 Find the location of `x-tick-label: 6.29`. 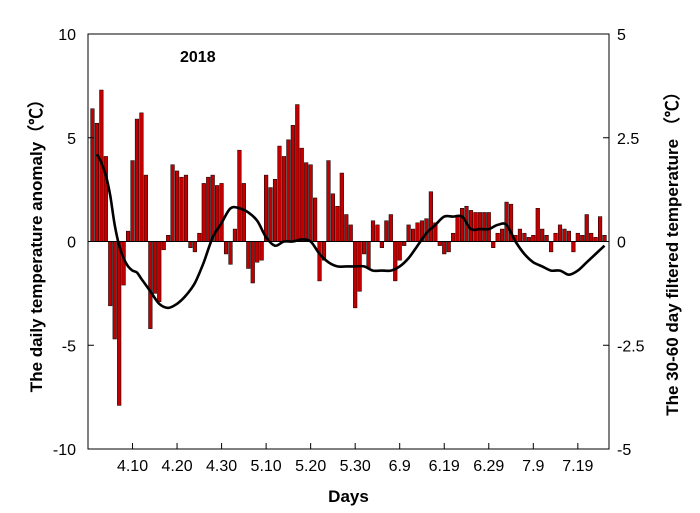

x-tick-label: 6.29 is located at coordinates (488, 466).